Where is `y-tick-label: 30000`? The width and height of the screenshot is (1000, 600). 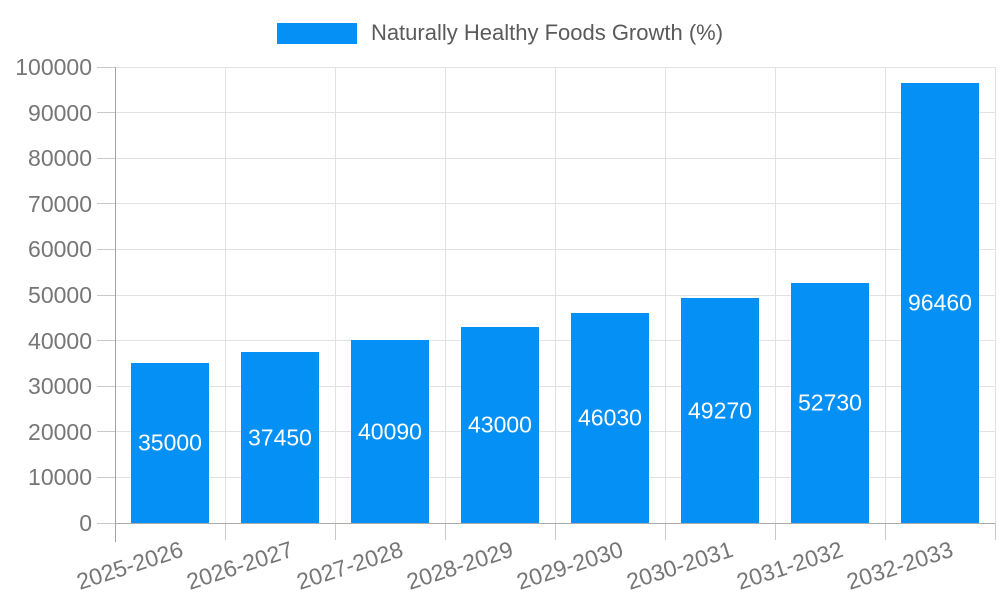
y-tick-label: 30000 is located at coordinates (60, 386).